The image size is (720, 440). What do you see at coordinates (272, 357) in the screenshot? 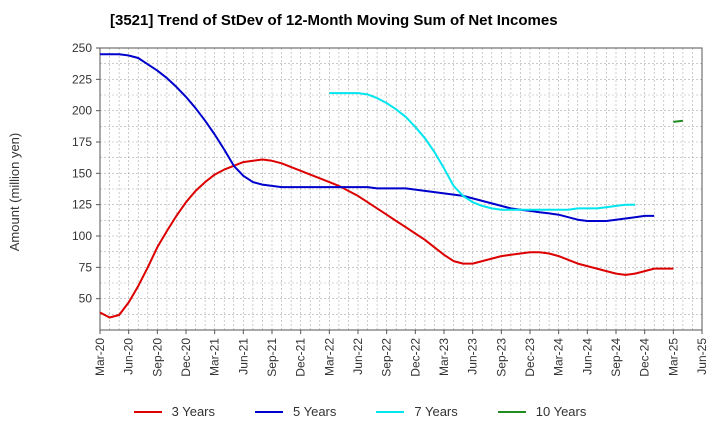
I see `x-tick-label: Sep-21` at bounding box center [272, 357].